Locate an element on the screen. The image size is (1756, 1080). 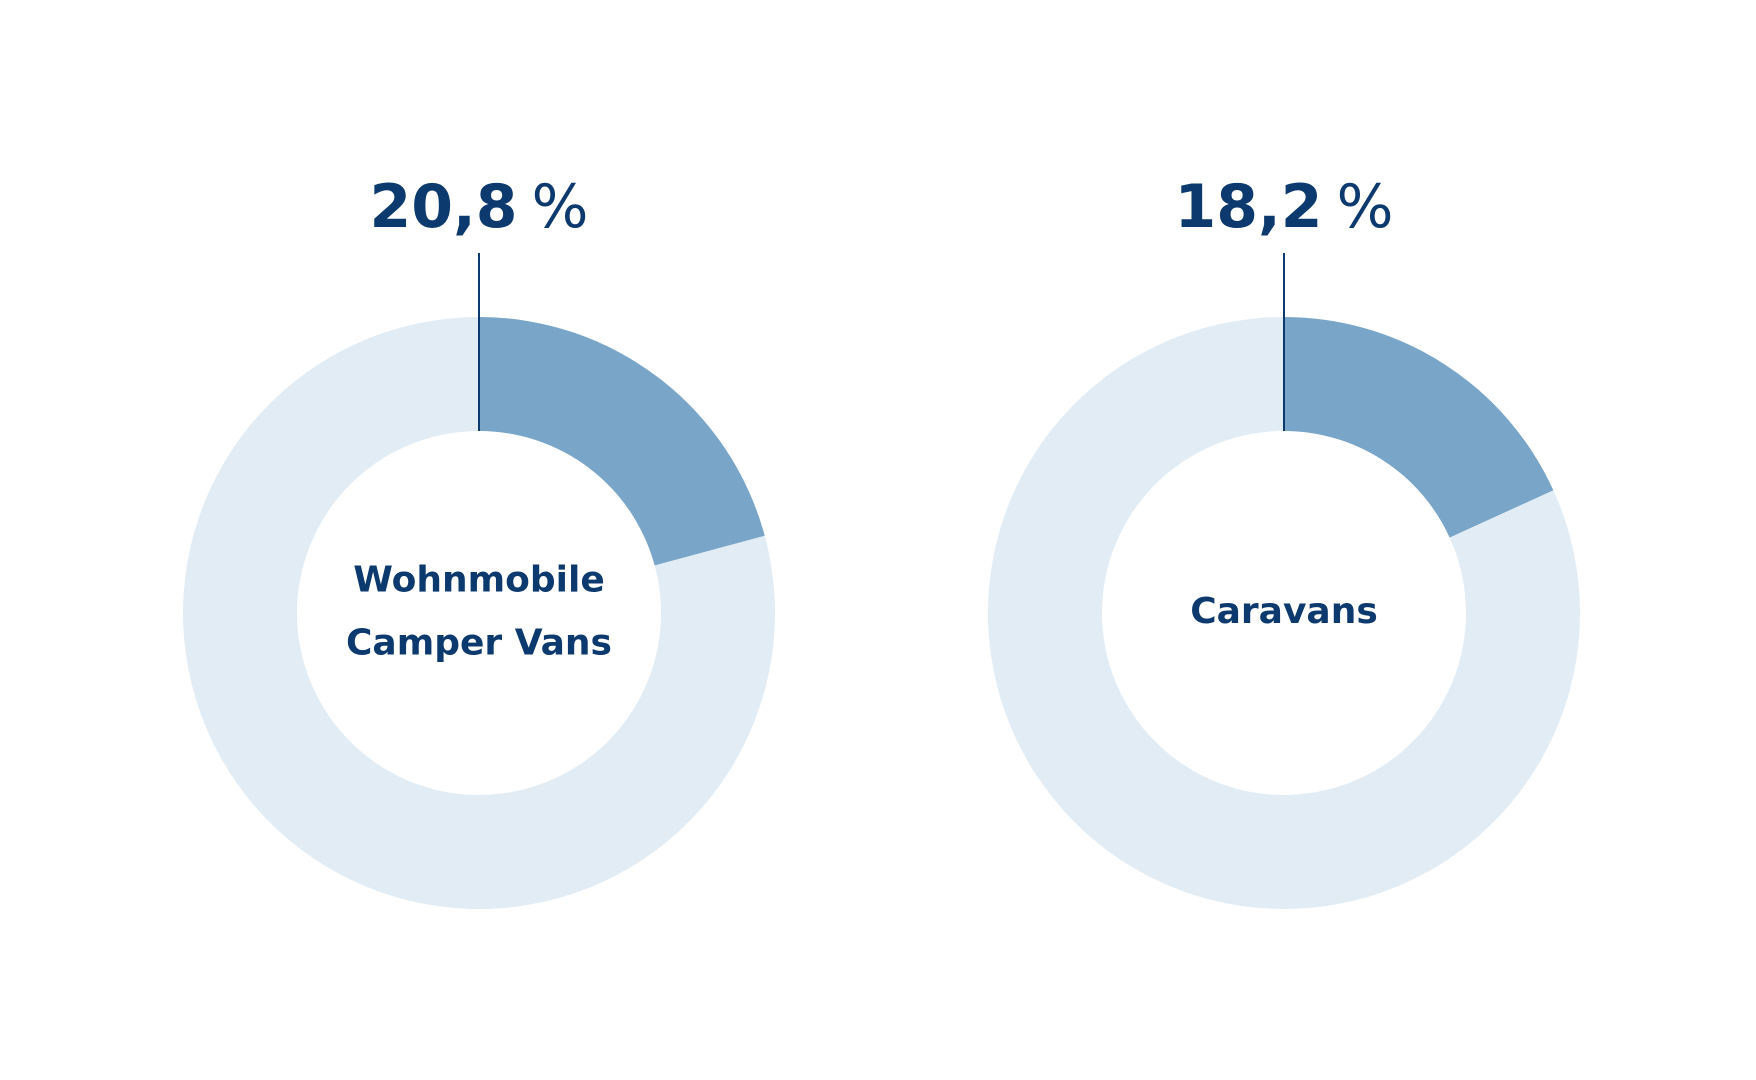
center-label: Camper Vans is located at coordinates (479, 643).